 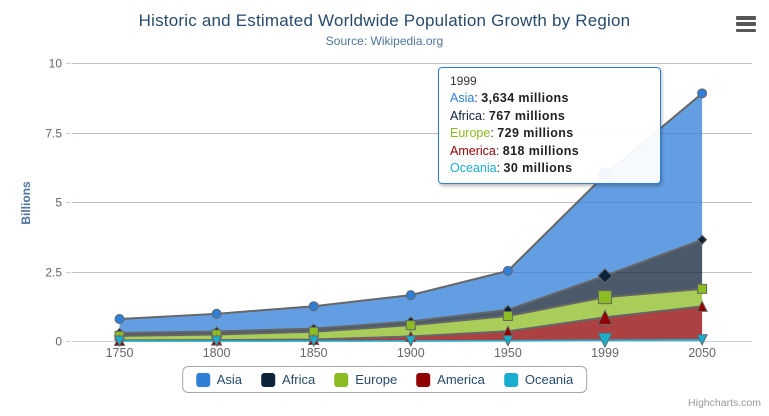 I want to click on tooltip-series-value: 30 millions, so click(x=538, y=168).